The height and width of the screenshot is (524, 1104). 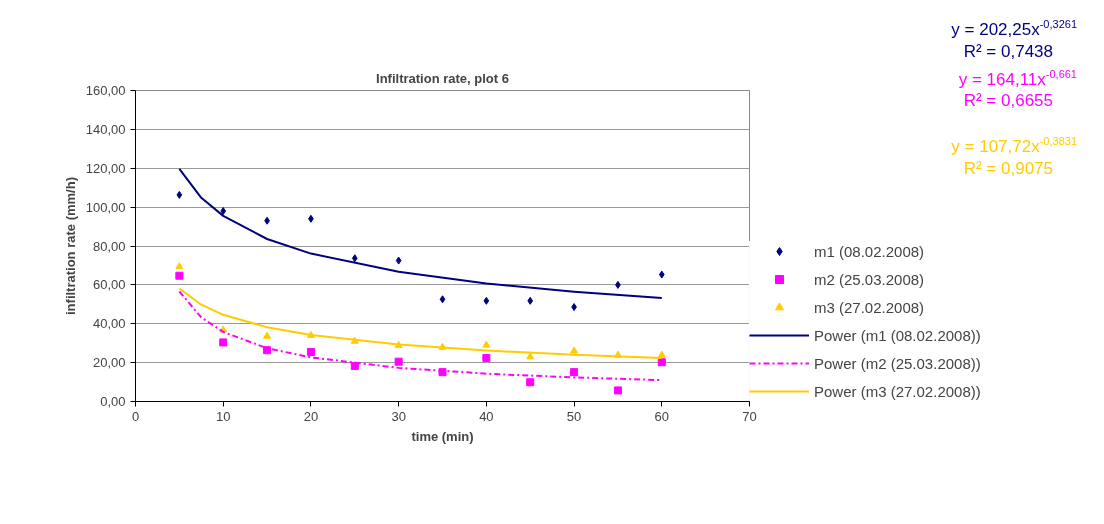 What do you see at coordinates (1008, 168) in the screenshot?
I see `text: R² = 0,9075` at bounding box center [1008, 168].